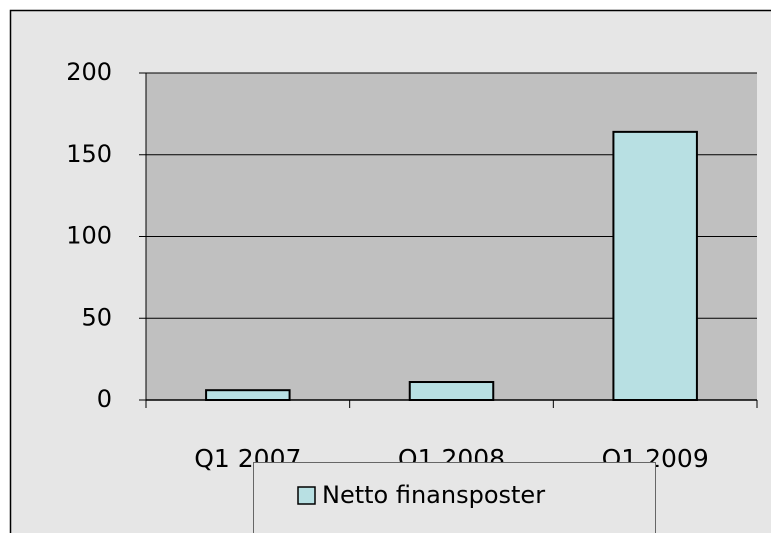  Describe the element at coordinates (306, 495) in the screenshot. I see `legend-swatch` at that location.